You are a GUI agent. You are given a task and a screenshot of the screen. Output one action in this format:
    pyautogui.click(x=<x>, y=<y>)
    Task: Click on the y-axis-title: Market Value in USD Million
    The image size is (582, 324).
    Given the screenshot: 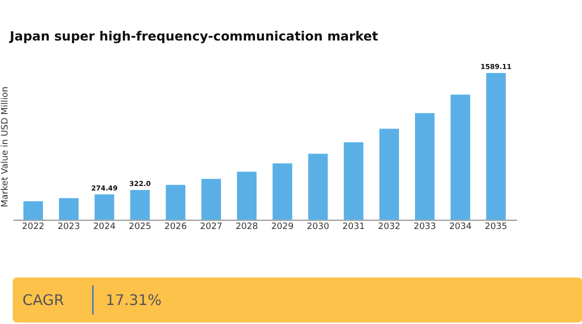 What is the action you would take?
    pyautogui.click(x=5, y=147)
    